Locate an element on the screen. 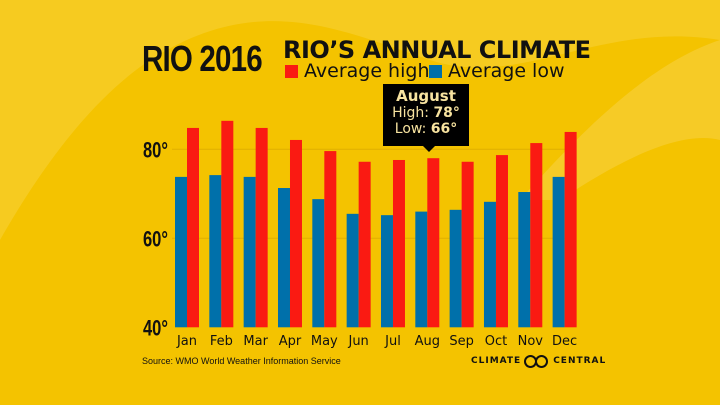 This screenshot has width=720, height=405. tooltip-high-value: 78° is located at coordinates (446, 113).